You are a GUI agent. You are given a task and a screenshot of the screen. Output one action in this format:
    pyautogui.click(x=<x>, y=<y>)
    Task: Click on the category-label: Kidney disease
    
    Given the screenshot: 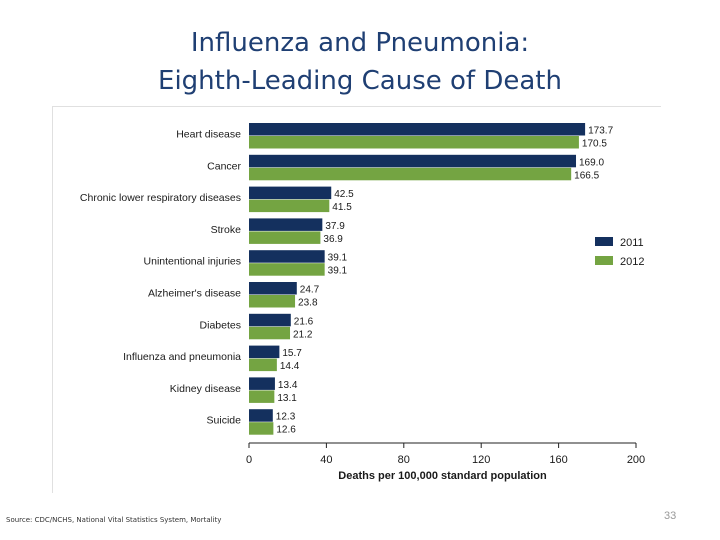 What is the action you would take?
    pyautogui.click(x=205, y=389)
    